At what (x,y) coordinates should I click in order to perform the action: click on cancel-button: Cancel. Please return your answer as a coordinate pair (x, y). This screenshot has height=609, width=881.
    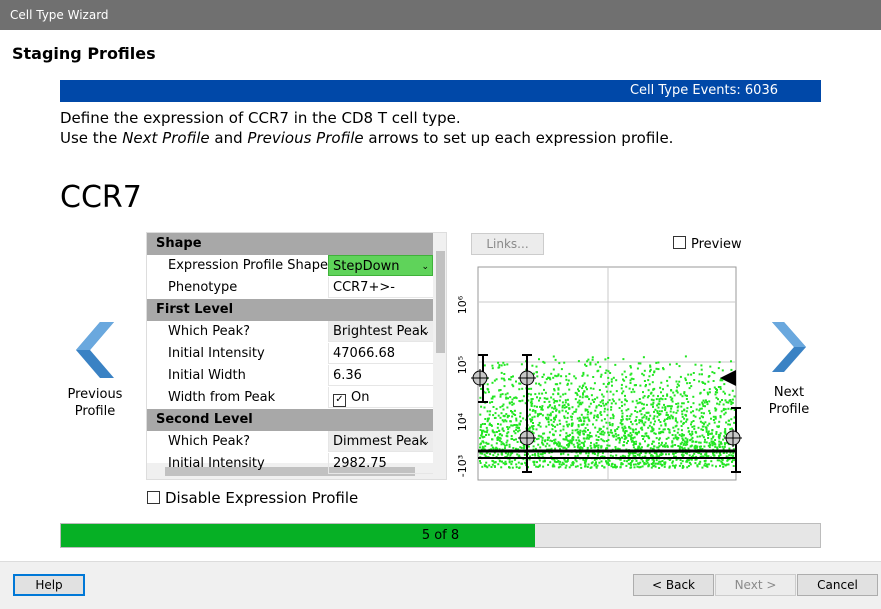
    Looking at the image, I should click on (837, 585).